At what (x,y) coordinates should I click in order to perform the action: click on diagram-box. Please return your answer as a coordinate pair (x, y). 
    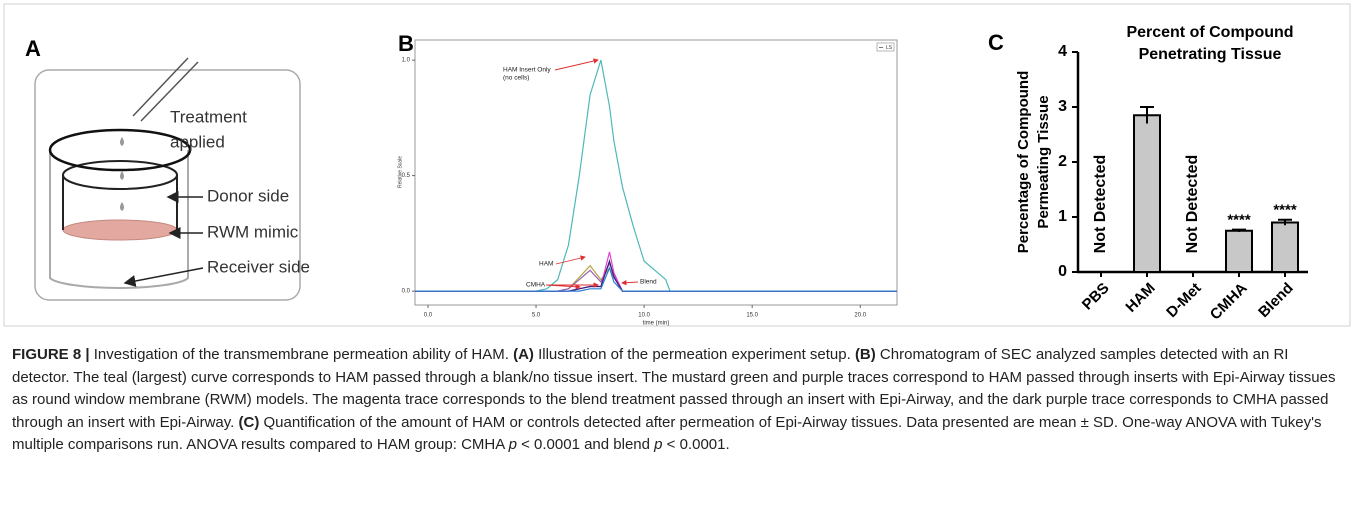
    Looking at the image, I should click on (167, 185).